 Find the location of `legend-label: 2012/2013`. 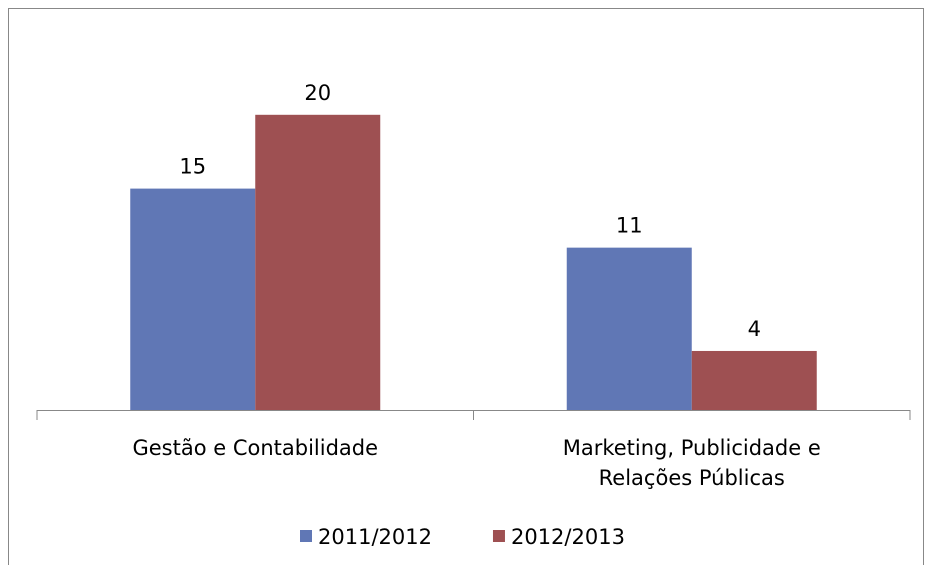

legend-label: 2012/2013 is located at coordinates (568, 537).